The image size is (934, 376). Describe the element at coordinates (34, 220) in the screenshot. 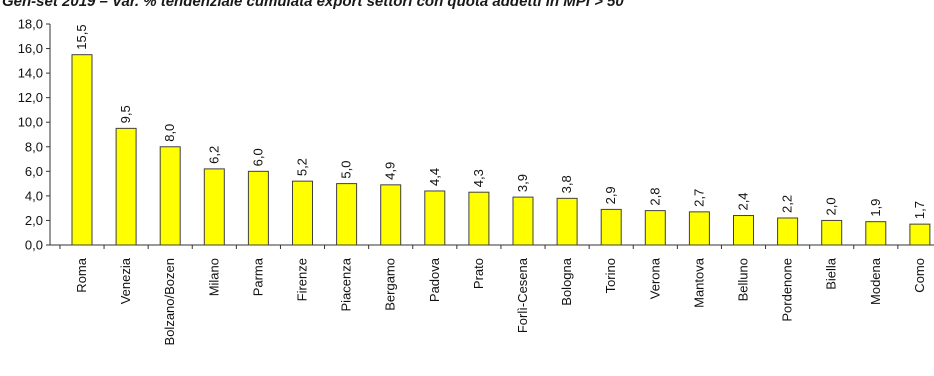

I see `y-tick-label: 2,0` at that location.